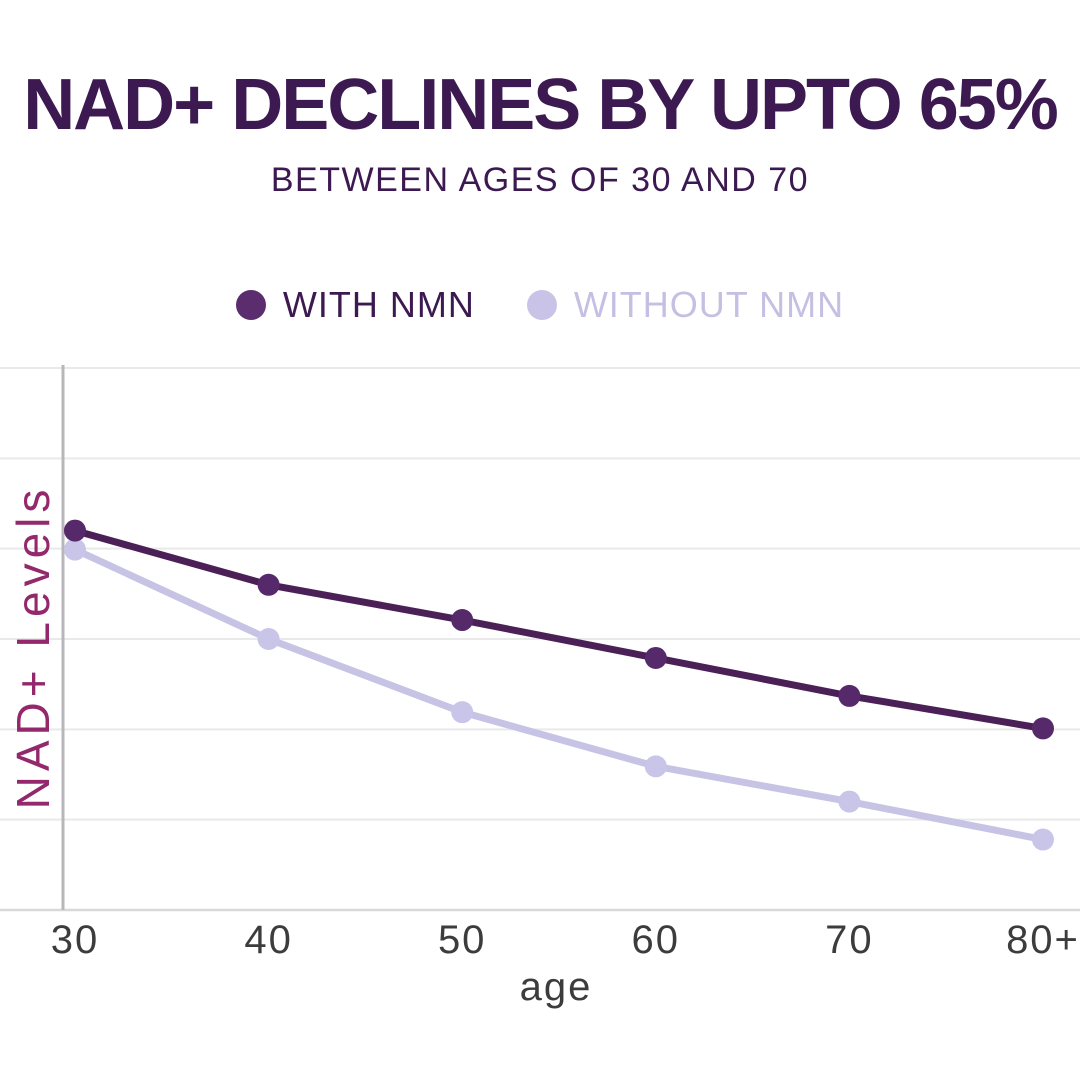 This screenshot has width=1080, height=1080. I want to click on legend-label-without-nmn: WITHOUT NMN, so click(709, 304).